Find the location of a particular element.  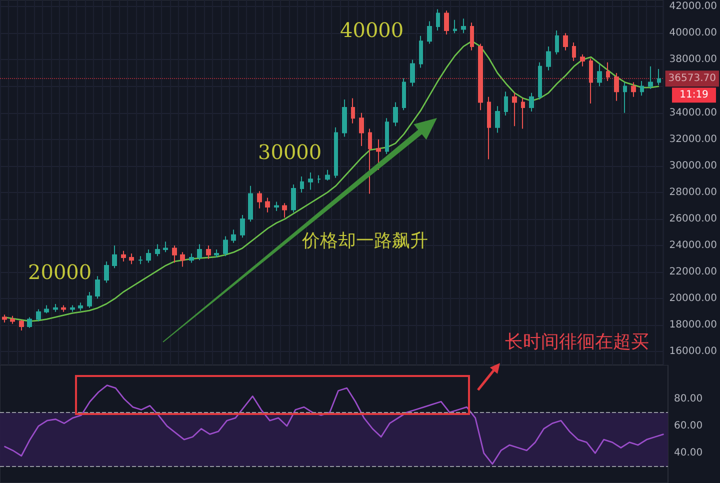

ref-line-label: 36573.70 is located at coordinates (692, 78).